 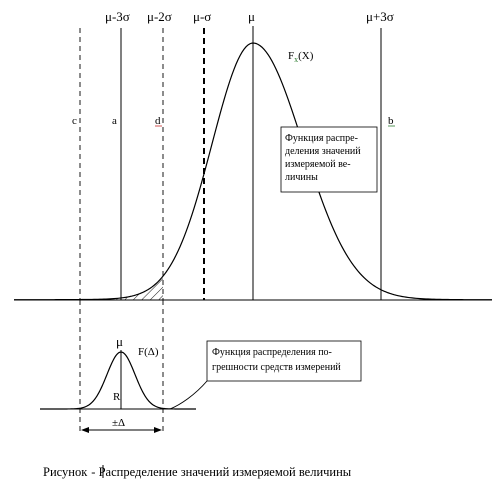 What do you see at coordinates (85, 430) in the screenshot?
I see `delta-arrow-left-icon` at bounding box center [85, 430].